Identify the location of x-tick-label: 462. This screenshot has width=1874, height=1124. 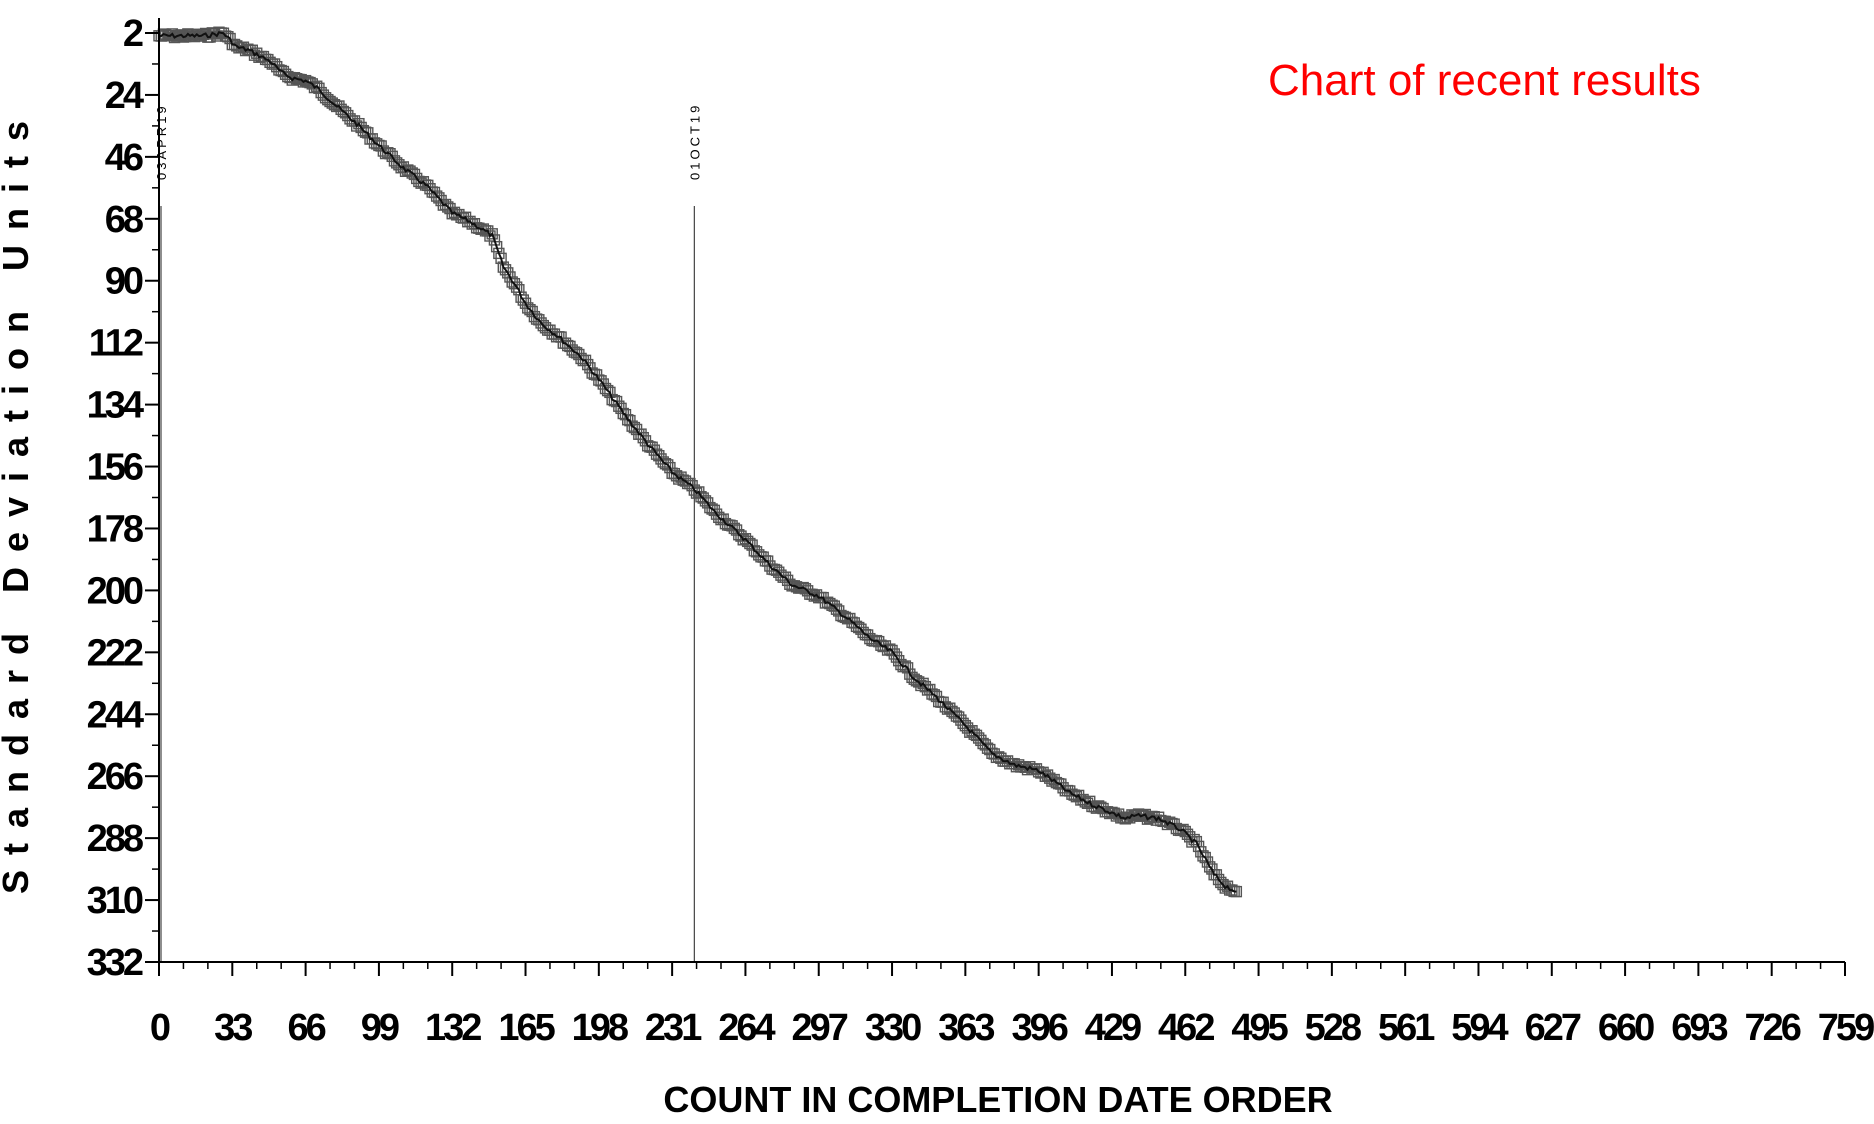
(1186, 1028).